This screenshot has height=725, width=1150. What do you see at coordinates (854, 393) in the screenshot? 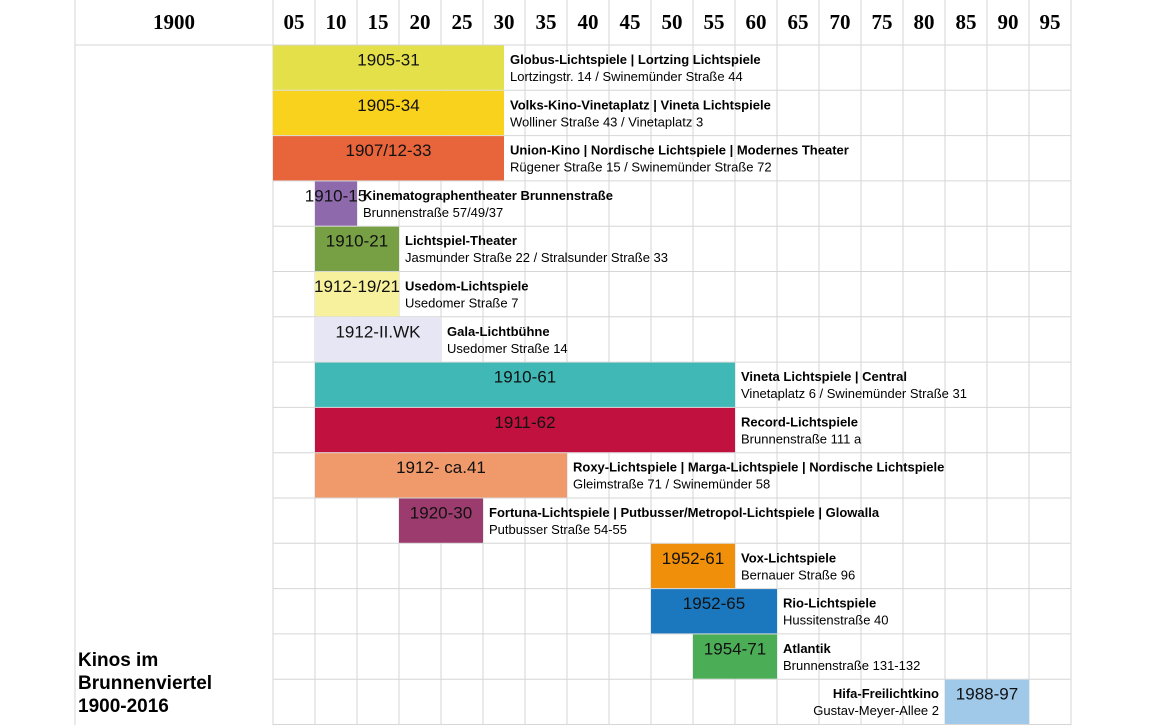
I see `cinema-address: Vinetaplatz 6 / Swinemünder Straße 31` at bounding box center [854, 393].